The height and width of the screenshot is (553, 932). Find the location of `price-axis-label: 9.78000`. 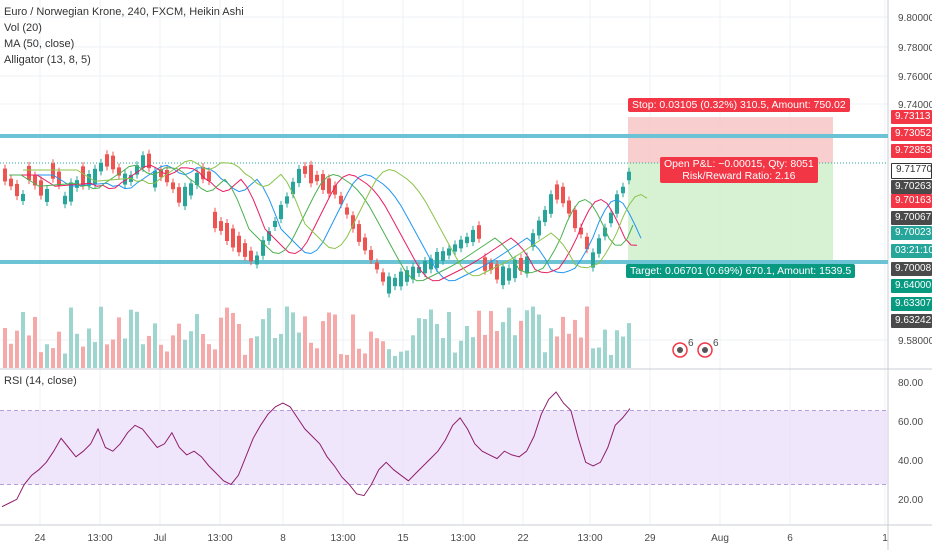

price-axis-label: 9.78000 is located at coordinates (915, 48).